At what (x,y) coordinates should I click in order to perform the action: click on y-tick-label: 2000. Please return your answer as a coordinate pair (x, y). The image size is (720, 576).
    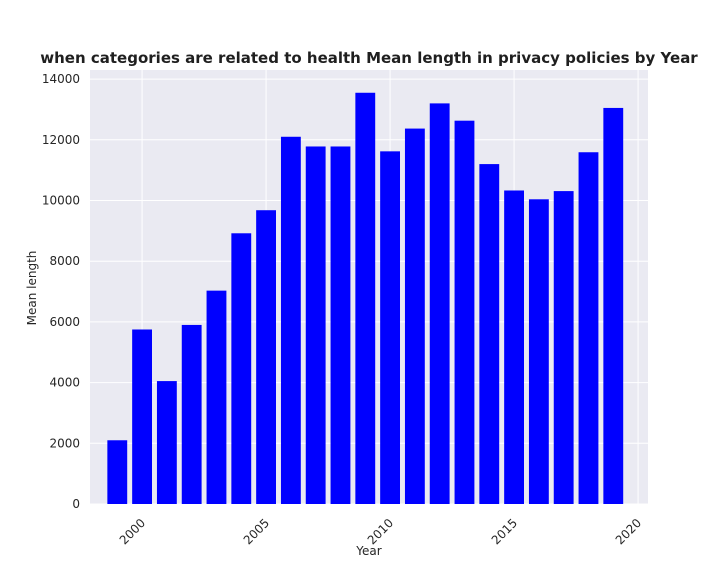
    Looking at the image, I should click on (64, 443).